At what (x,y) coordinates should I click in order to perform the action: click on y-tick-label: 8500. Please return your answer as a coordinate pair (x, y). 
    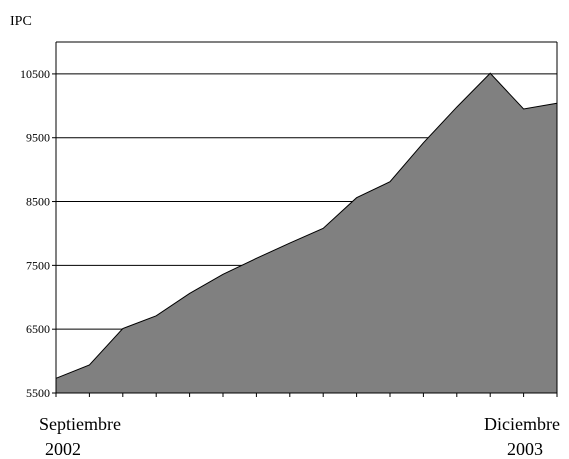
    Looking at the image, I should click on (38, 202).